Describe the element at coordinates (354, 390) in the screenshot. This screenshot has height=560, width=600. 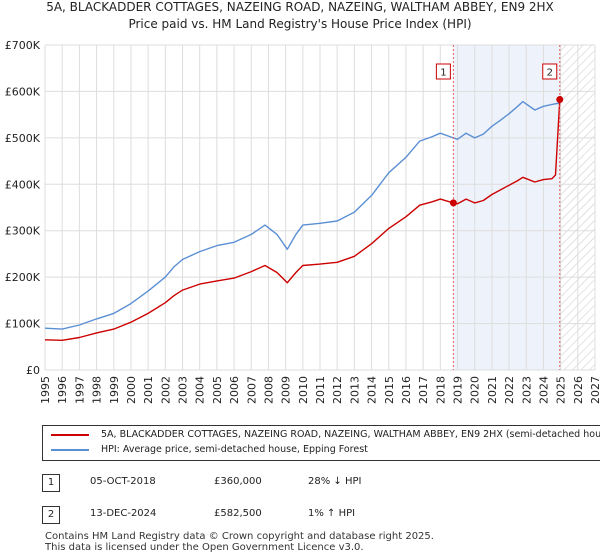
I see `x-tick-label: 2013` at that location.